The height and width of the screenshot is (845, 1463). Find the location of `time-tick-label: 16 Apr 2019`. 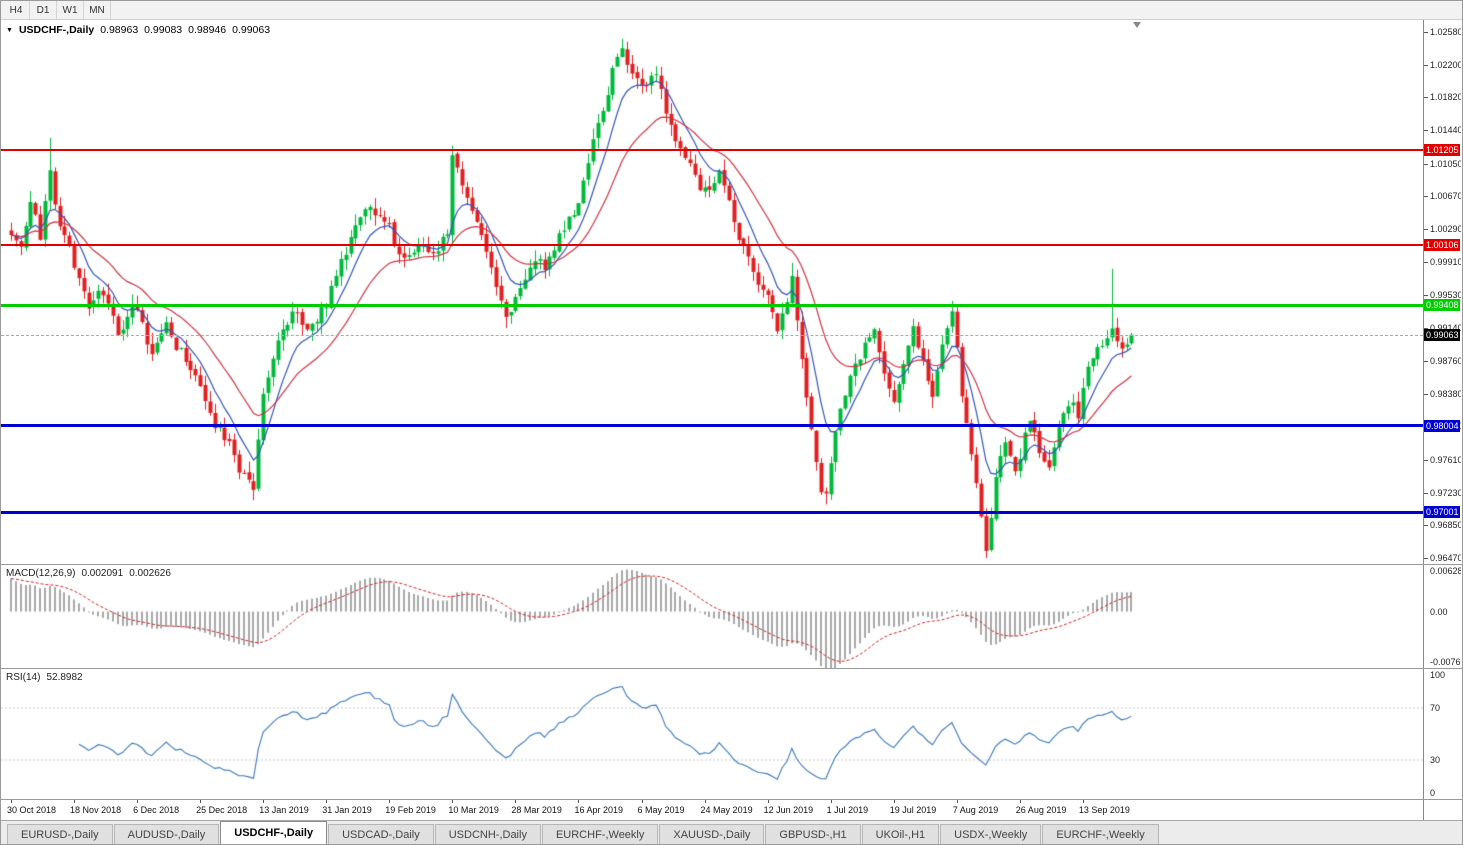

time-tick-label: 16 Apr 2019 is located at coordinates (598, 810).